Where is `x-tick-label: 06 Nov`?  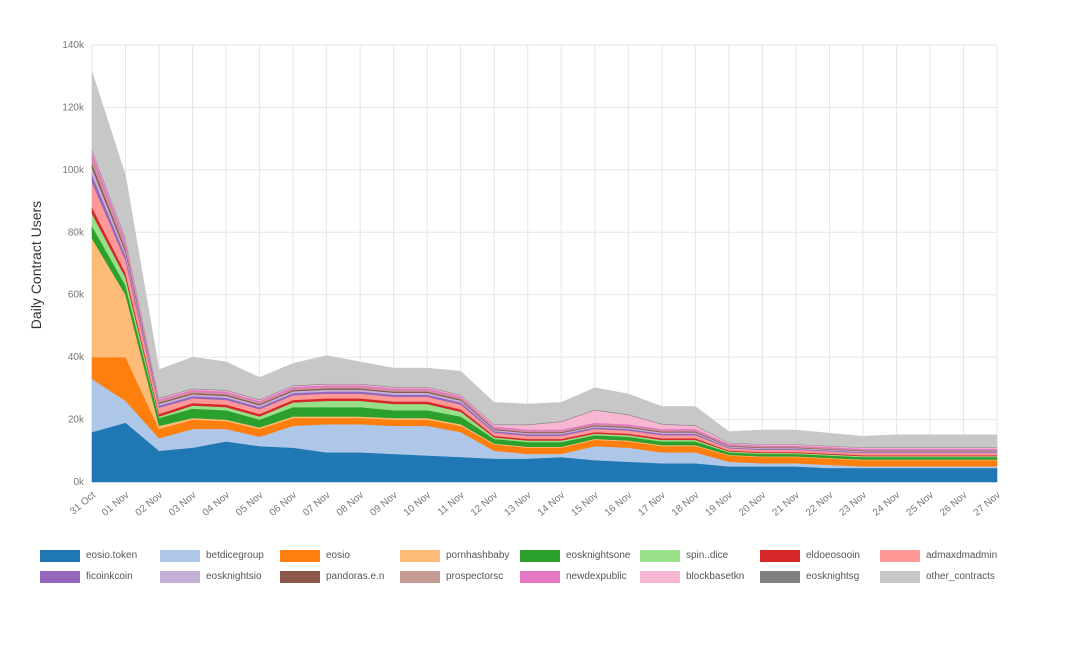 x-tick-label: 06 Nov is located at coordinates (283, 504).